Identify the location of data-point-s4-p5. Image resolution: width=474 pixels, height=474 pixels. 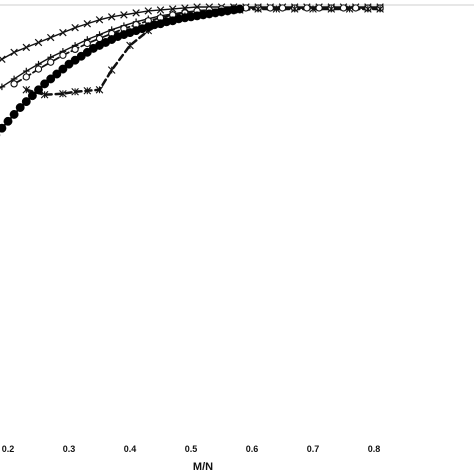
(87, 90).